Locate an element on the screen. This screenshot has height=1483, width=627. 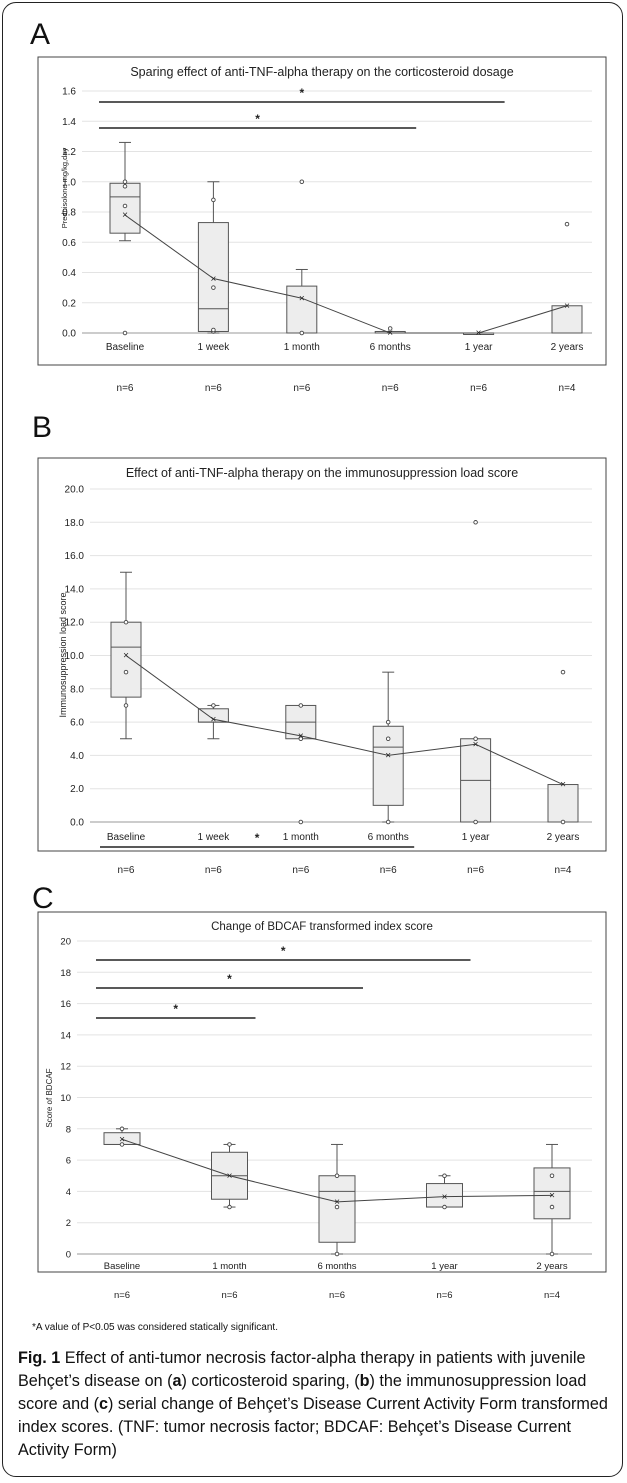
y-tick-label: 1.2 is located at coordinates (69, 152).